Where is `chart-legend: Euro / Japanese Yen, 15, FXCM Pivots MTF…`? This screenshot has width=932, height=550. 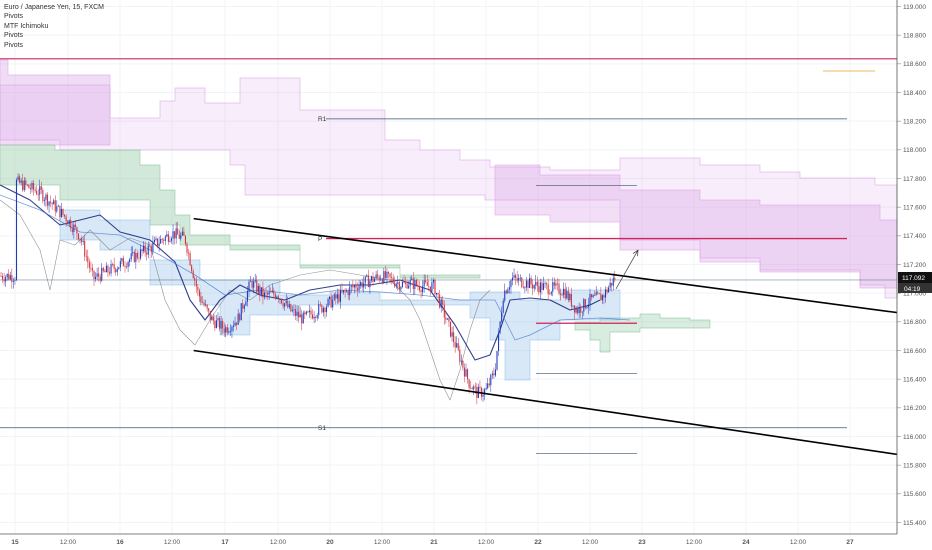 chart-legend: Euro / Japanese Yen, 15, FXCM Pivots MTF… is located at coordinates (54, 26).